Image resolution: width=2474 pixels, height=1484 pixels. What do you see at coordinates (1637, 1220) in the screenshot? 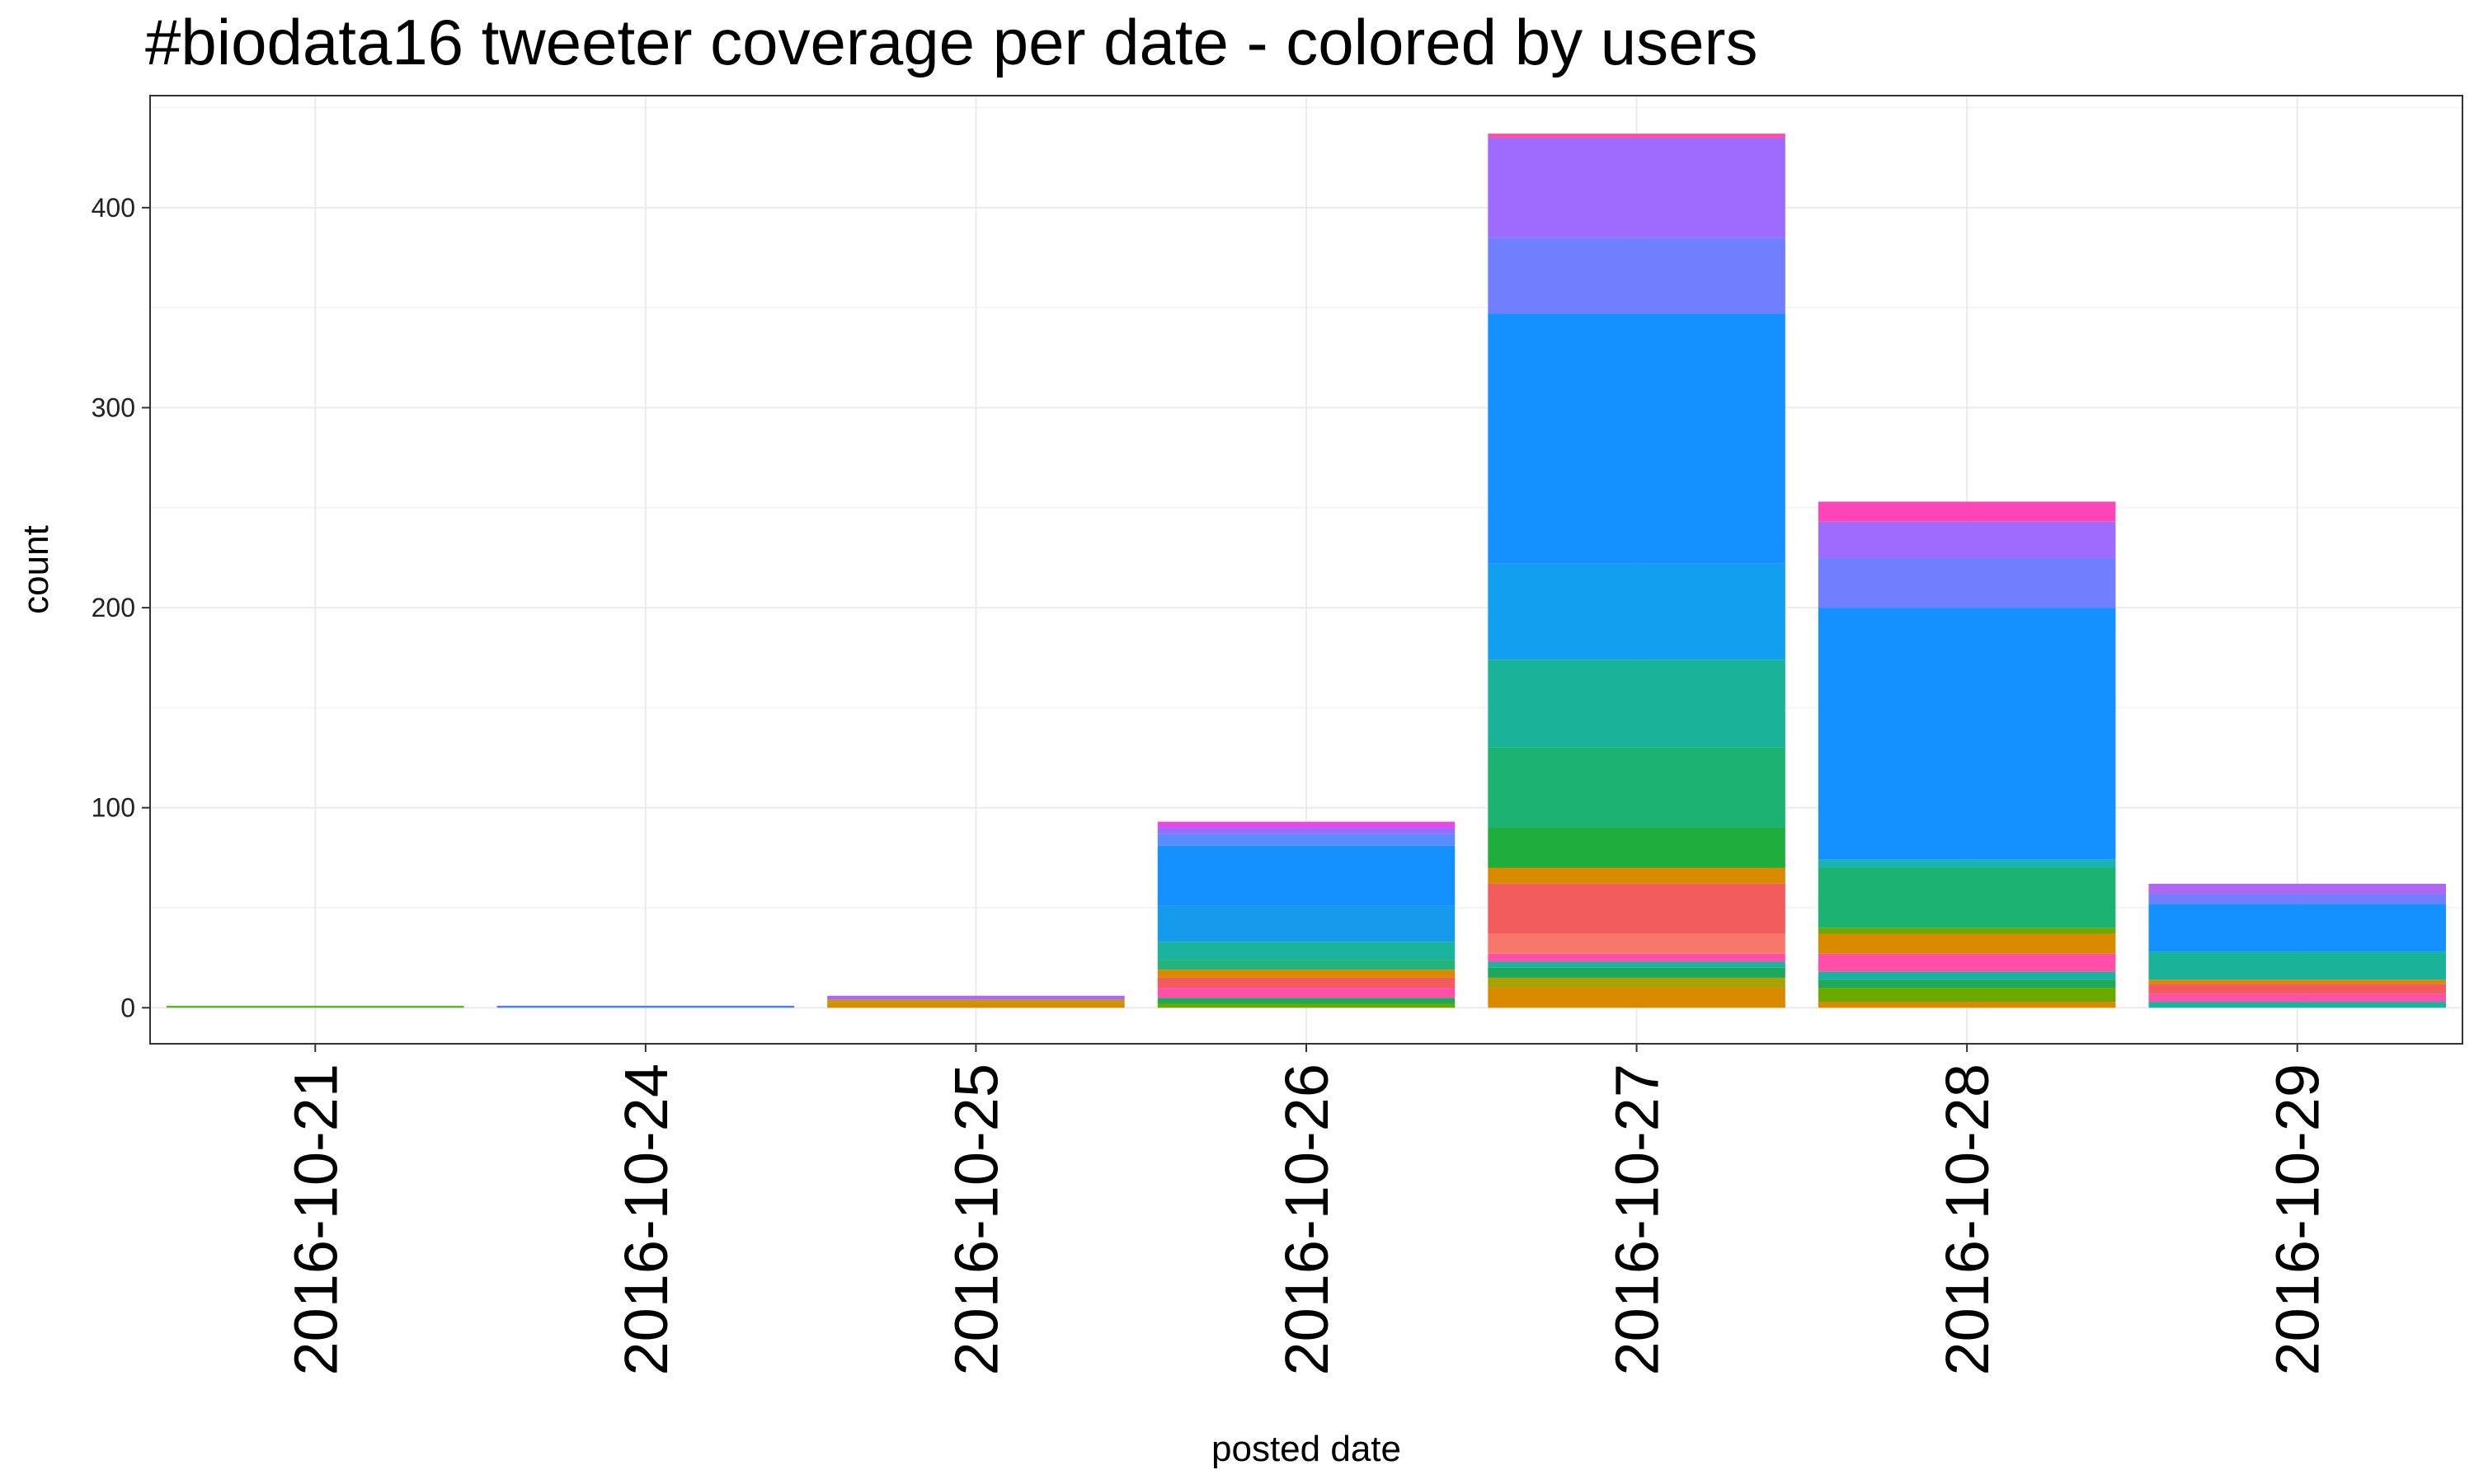
I see `x-tick-label: 2016-10-27` at bounding box center [1637, 1220].